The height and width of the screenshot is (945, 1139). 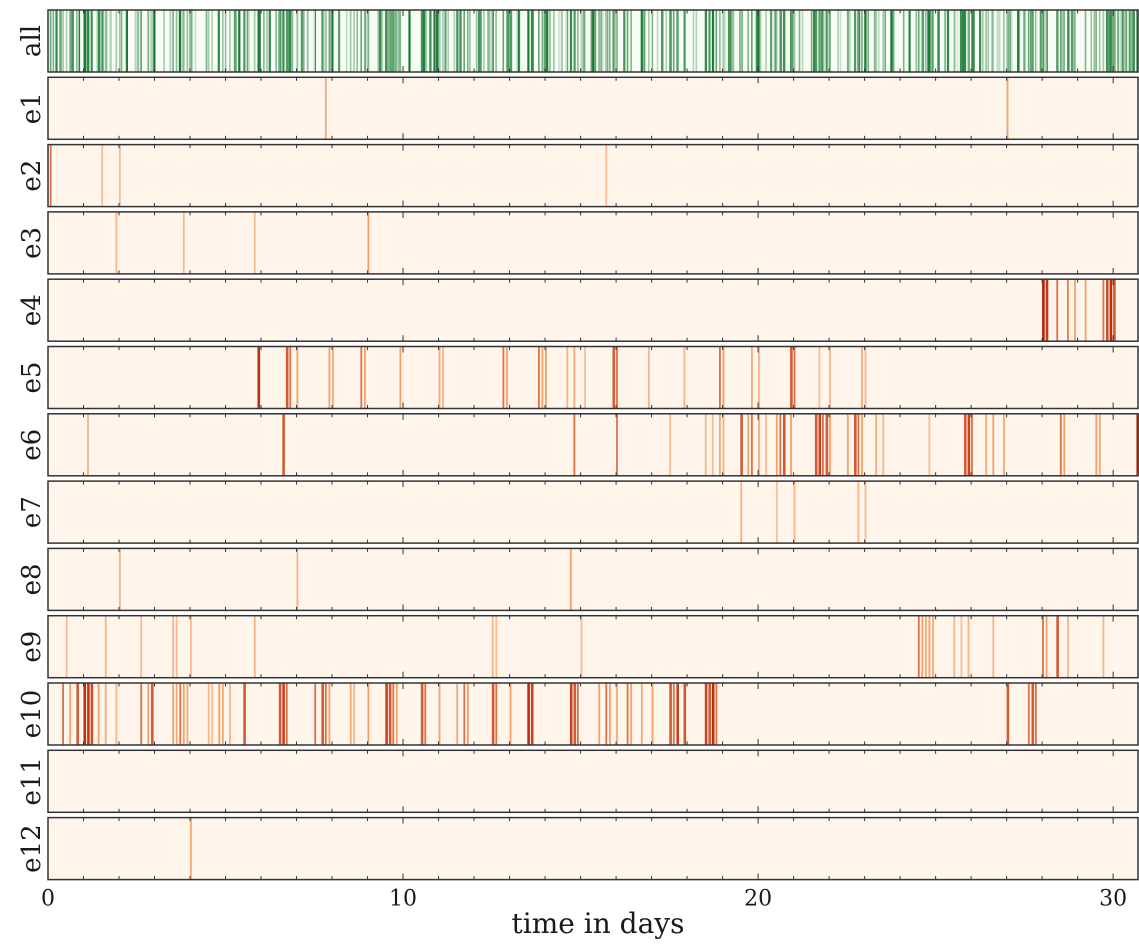 What do you see at coordinates (578, 579) in the screenshot?
I see `row-e8: e8` at bounding box center [578, 579].